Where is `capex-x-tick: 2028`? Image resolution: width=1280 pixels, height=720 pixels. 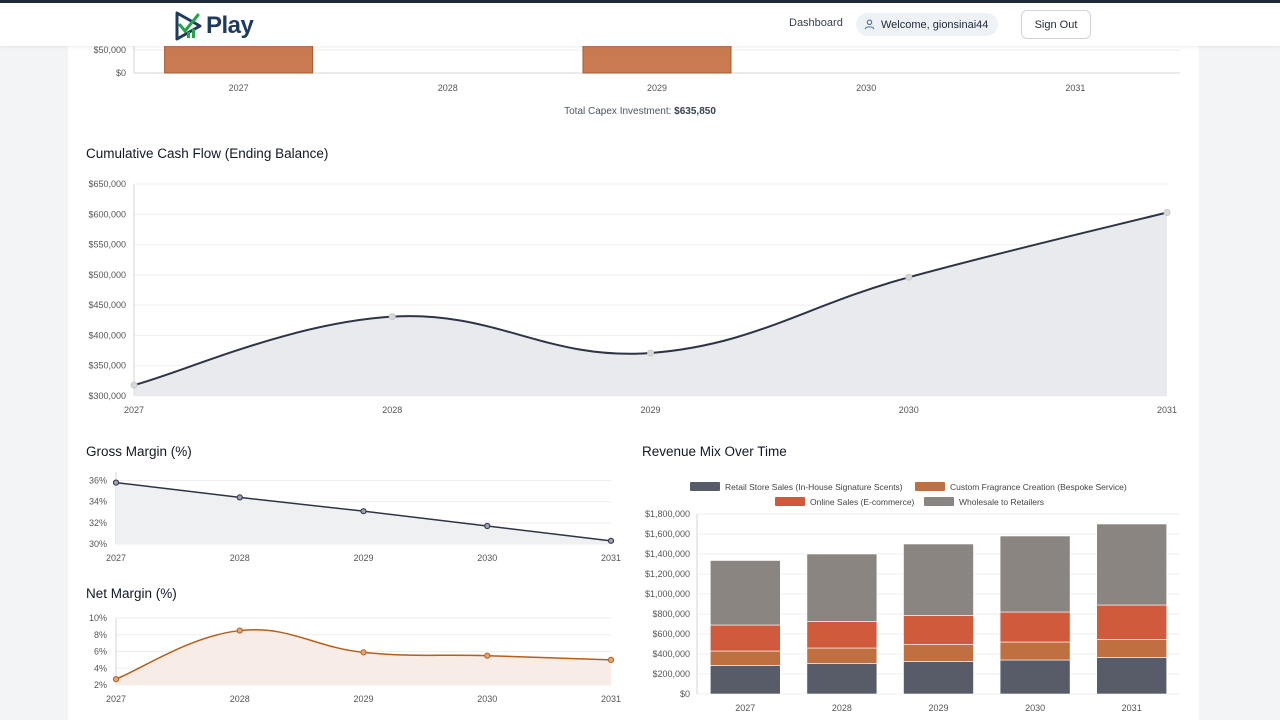 capex-x-tick: 2028 is located at coordinates (448, 88).